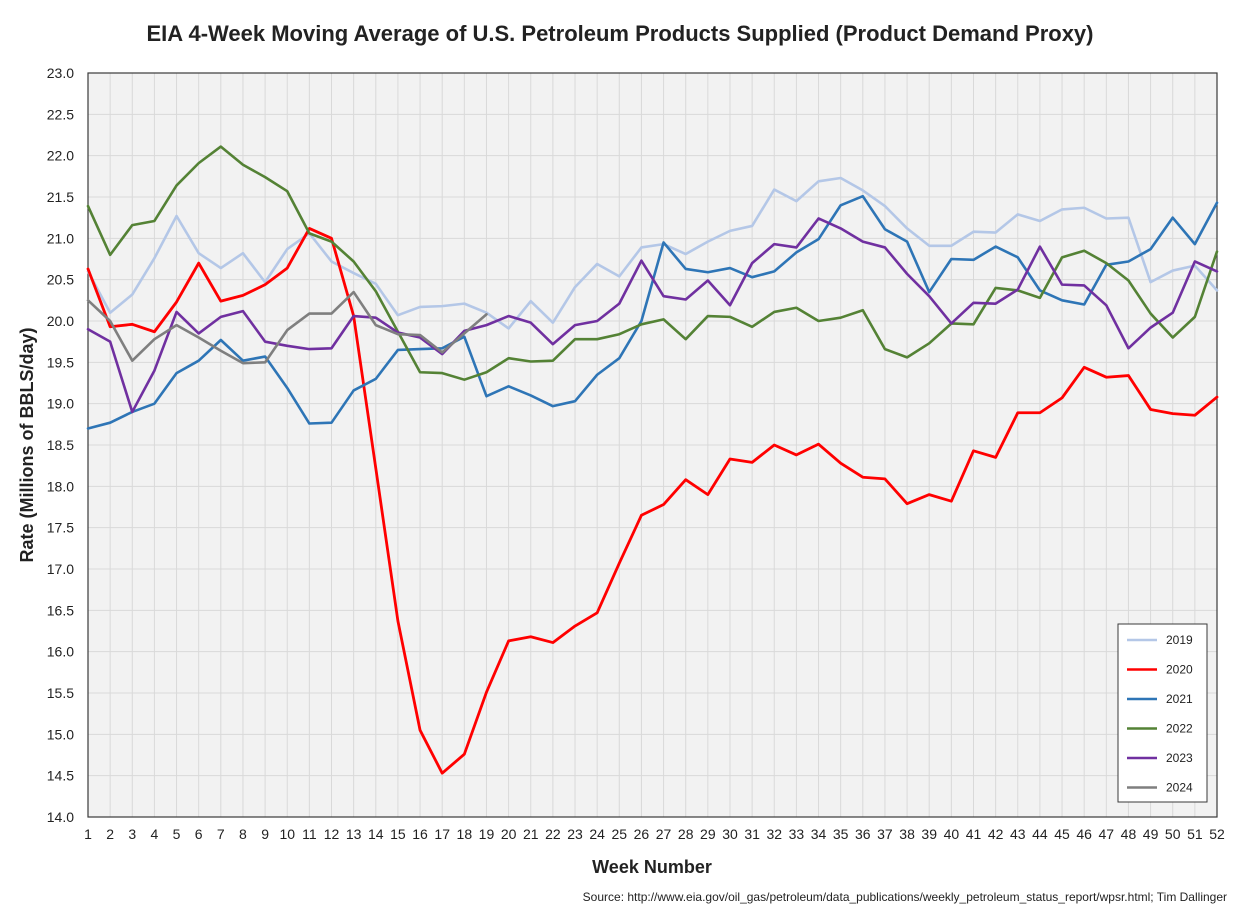  I want to click on x-tick-label: 17, so click(442, 834).